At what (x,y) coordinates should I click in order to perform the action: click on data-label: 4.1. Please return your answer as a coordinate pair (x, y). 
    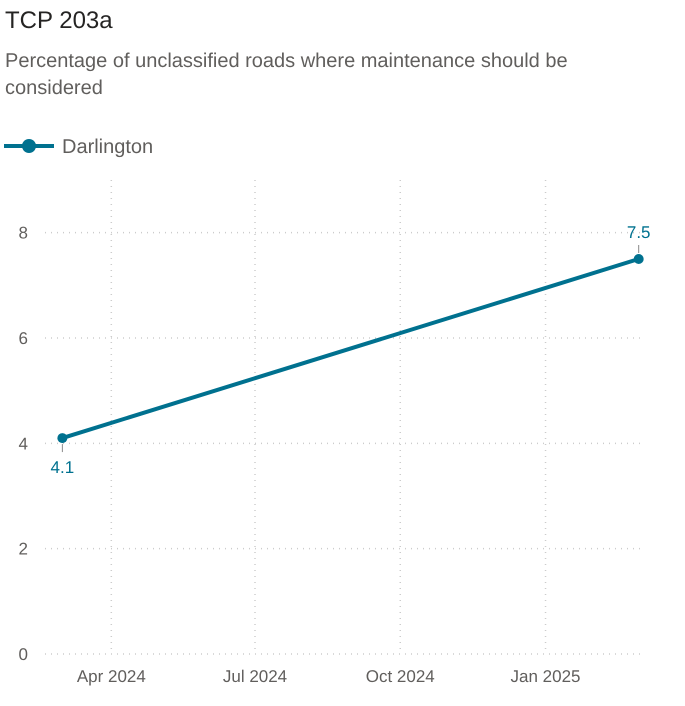
    Looking at the image, I should click on (62, 468).